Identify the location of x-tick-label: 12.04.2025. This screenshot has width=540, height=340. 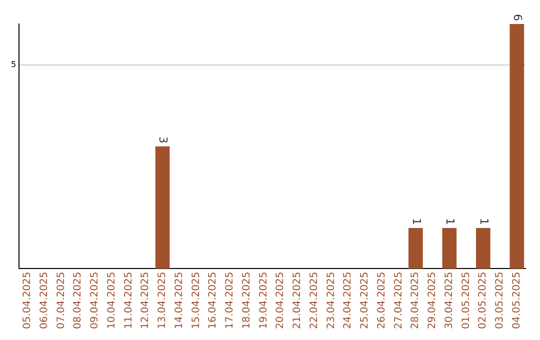
(146, 301).